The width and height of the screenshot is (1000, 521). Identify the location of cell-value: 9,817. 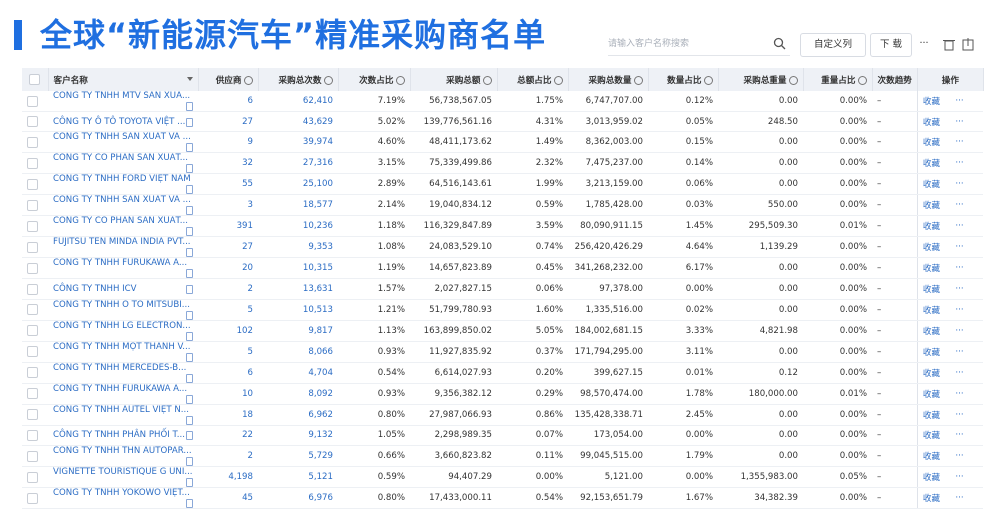
(320, 330).